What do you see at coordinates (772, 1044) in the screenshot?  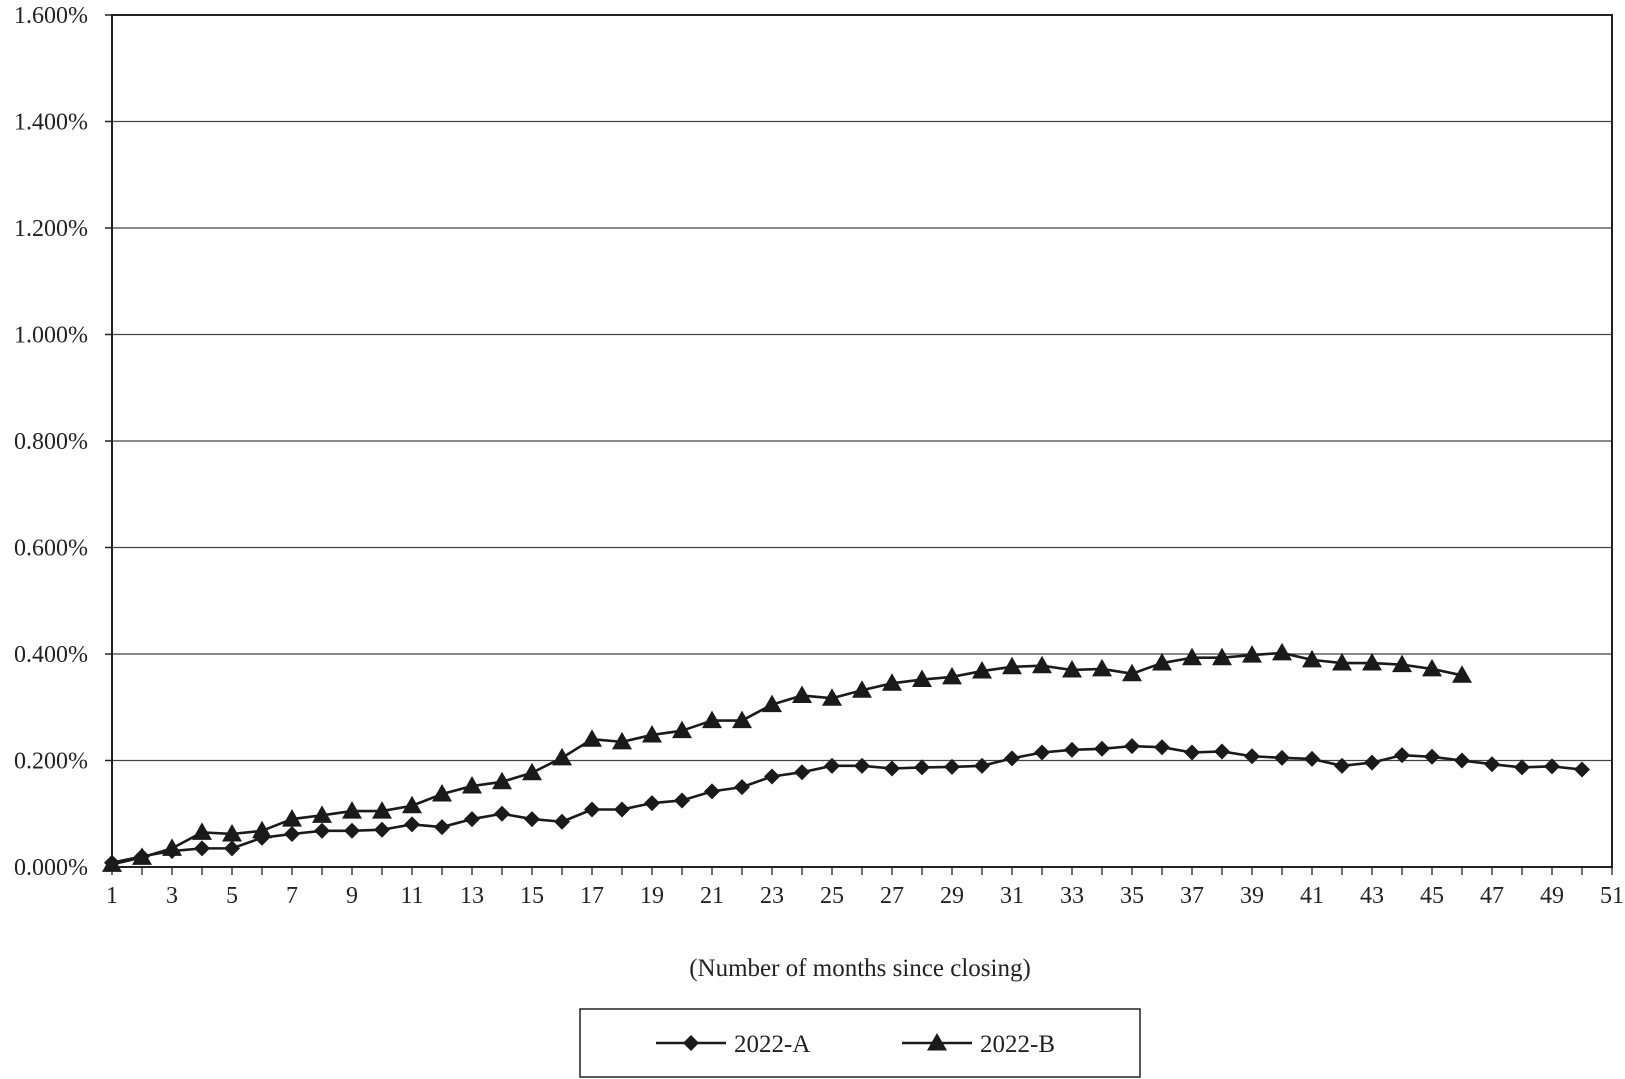 I see `legend-label: 2022-A` at bounding box center [772, 1044].